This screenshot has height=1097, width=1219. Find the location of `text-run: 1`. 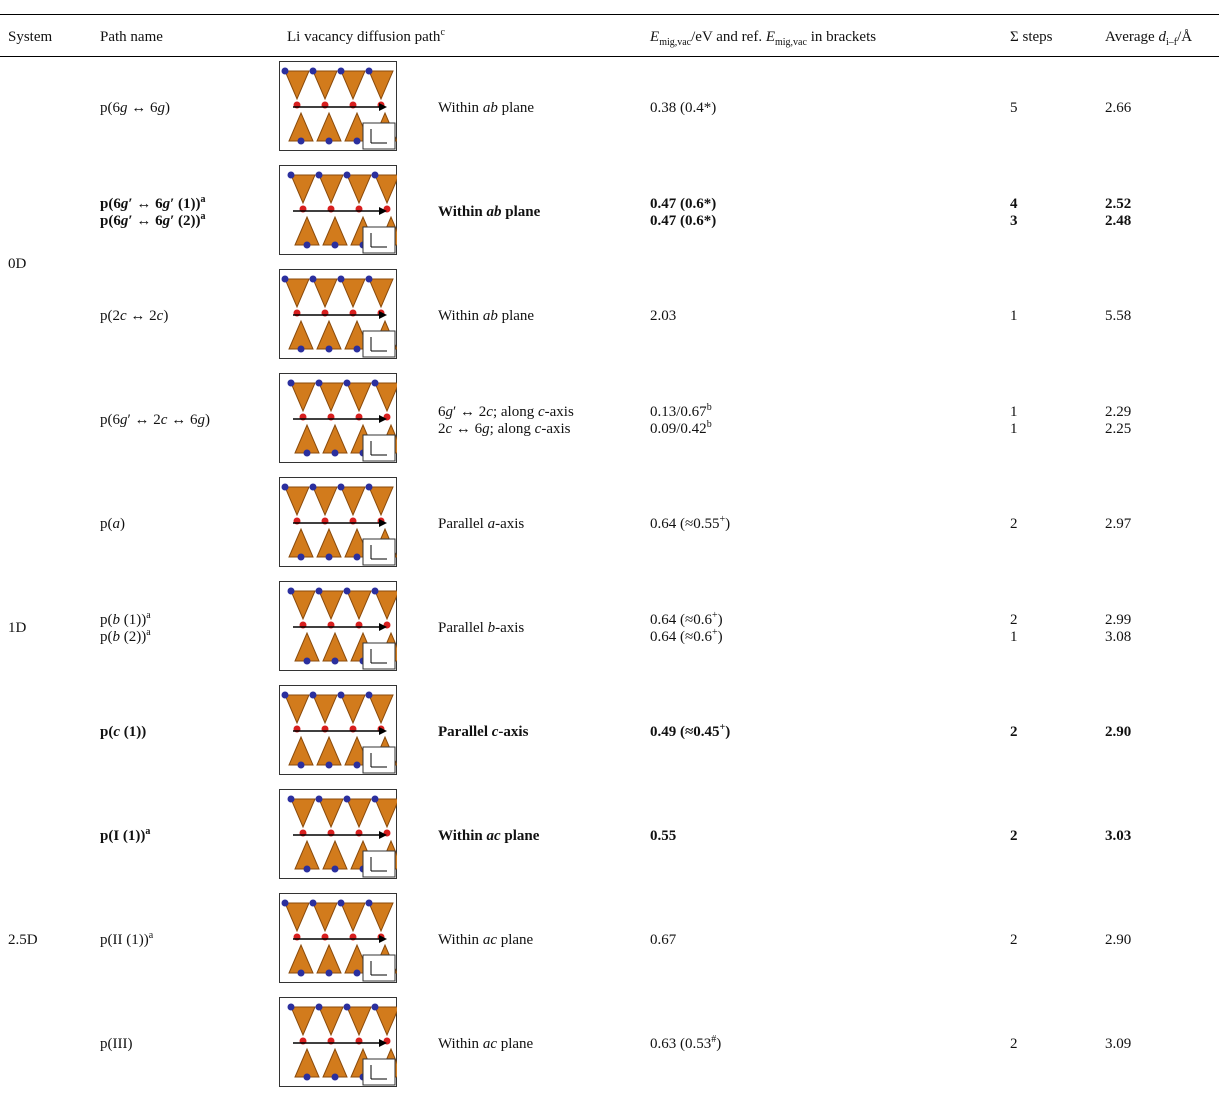

text-run: 1 is located at coordinates (1014, 428).